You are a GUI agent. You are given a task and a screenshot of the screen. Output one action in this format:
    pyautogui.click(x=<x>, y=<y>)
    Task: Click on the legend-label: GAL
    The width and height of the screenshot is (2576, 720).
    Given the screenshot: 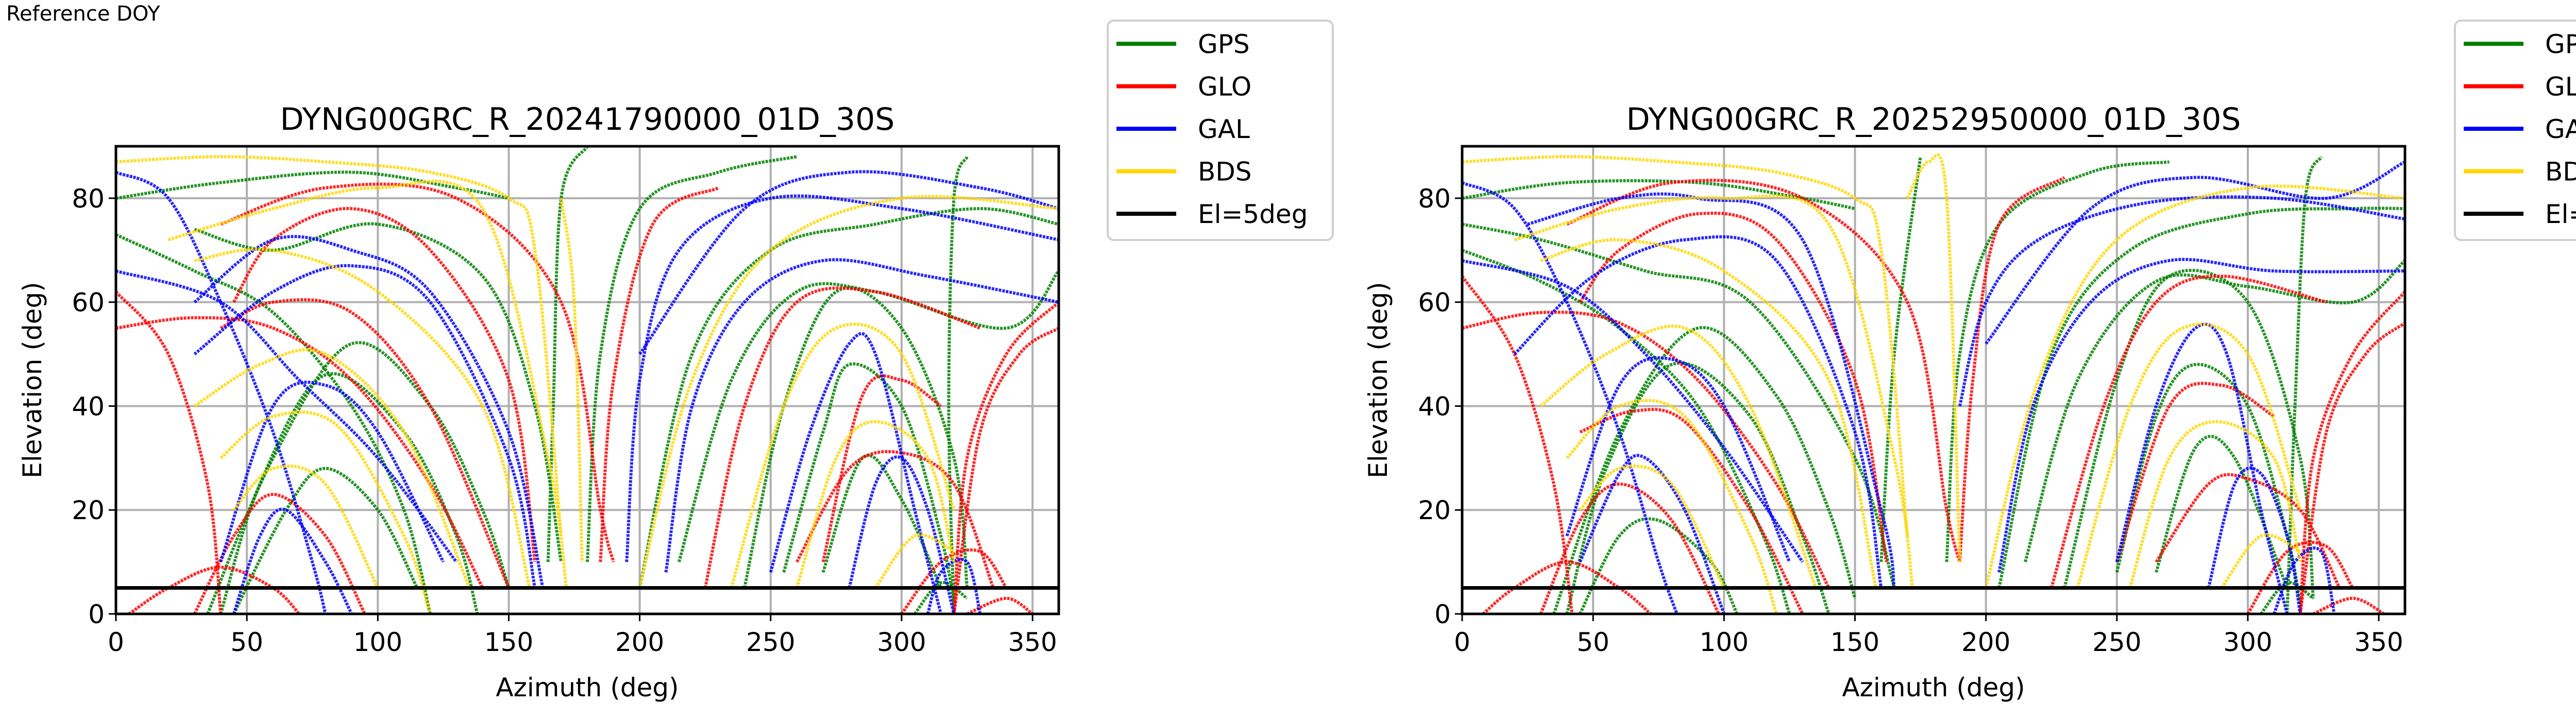 What is the action you would take?
    pyautogui.click(x=1224, y=129)
    